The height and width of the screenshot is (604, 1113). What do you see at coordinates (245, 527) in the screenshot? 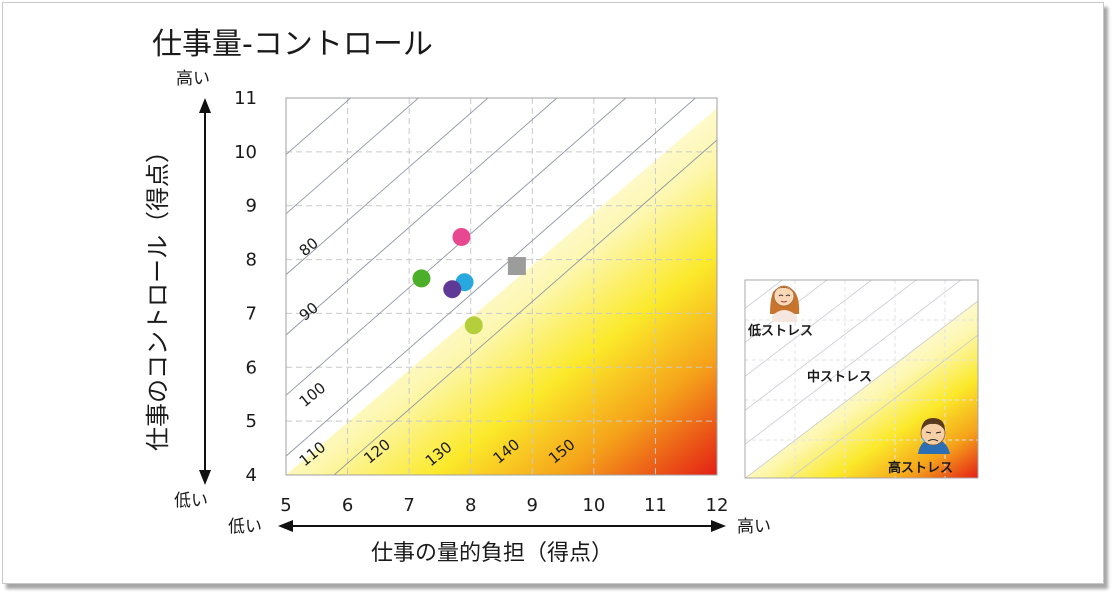
I see `x-low-label: 低い` at bounding box center [245, 527].